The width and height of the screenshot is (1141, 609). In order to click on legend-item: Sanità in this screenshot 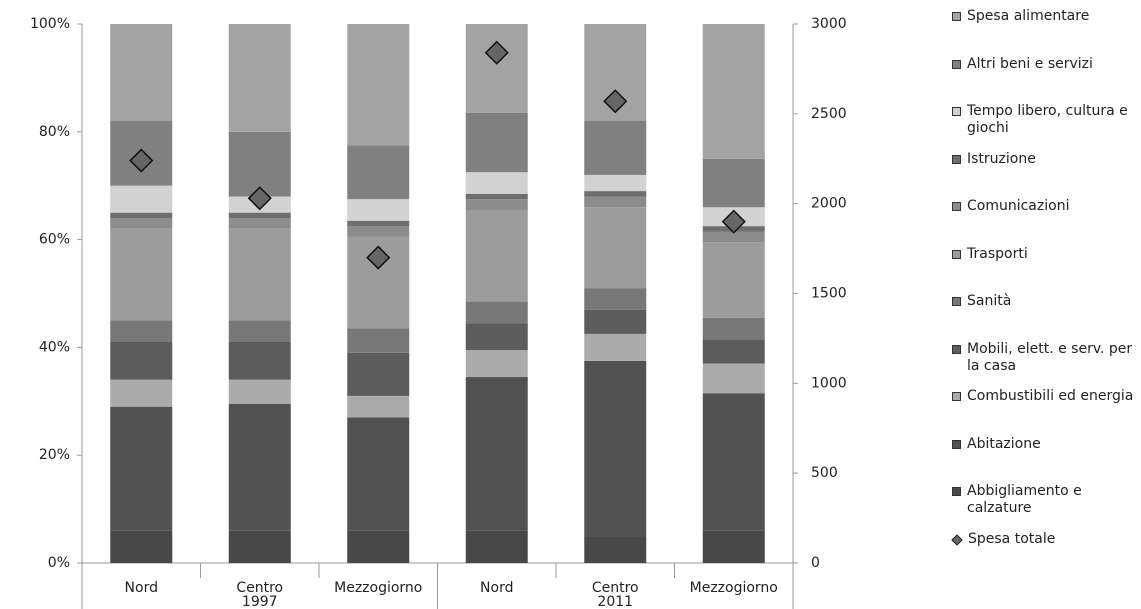, I will do `click(1046, 301)`.